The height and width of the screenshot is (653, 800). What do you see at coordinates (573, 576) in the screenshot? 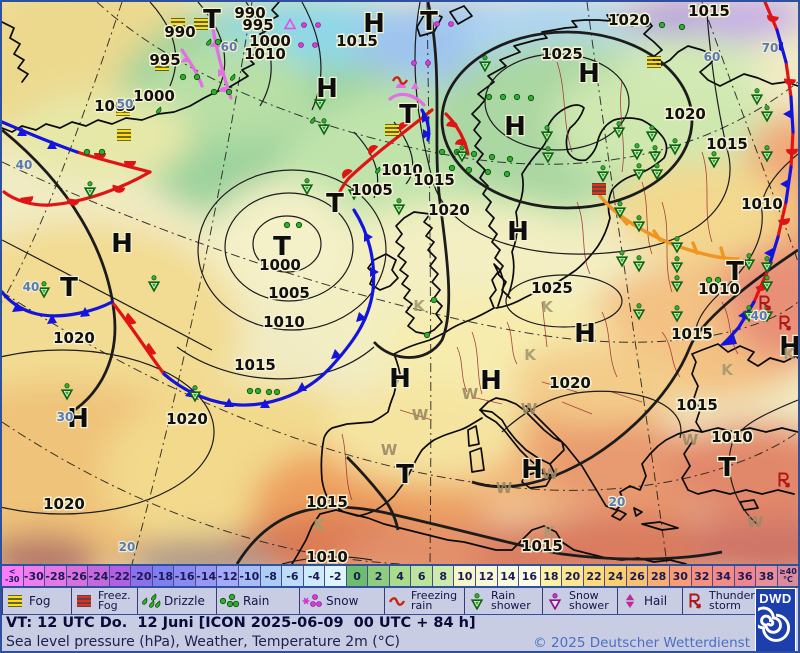
I see `scale-cell: 20` at bounding box center [573, 576].